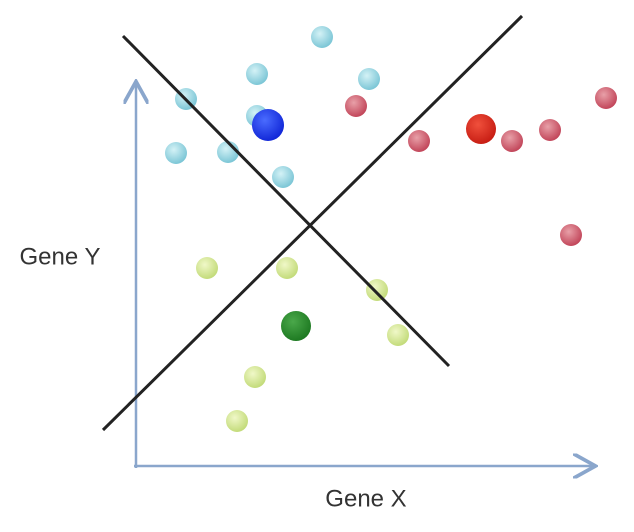  Describe the element at coordinates (296, 326) in the screenshot. I see `centroid-green` at that location.